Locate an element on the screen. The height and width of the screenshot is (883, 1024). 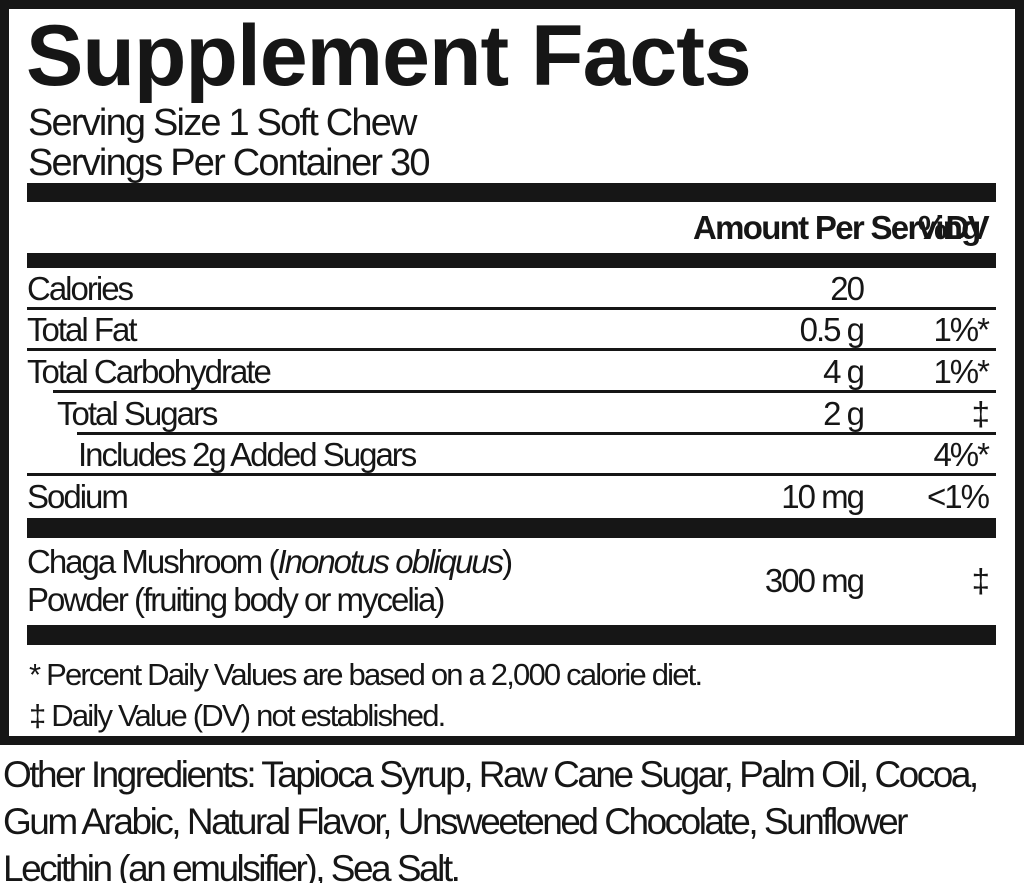
separator-bar-top is located at coordinates (511, 192).